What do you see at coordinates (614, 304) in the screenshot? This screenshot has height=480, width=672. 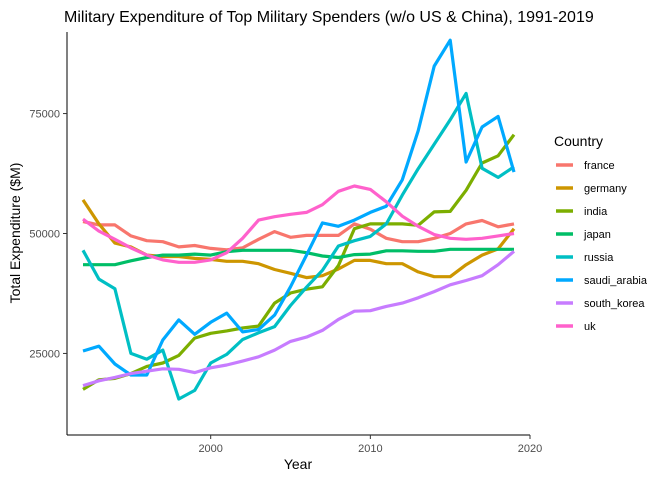 I see `legend-label-south_korea: south_korea` at bounding box center [614, 304].